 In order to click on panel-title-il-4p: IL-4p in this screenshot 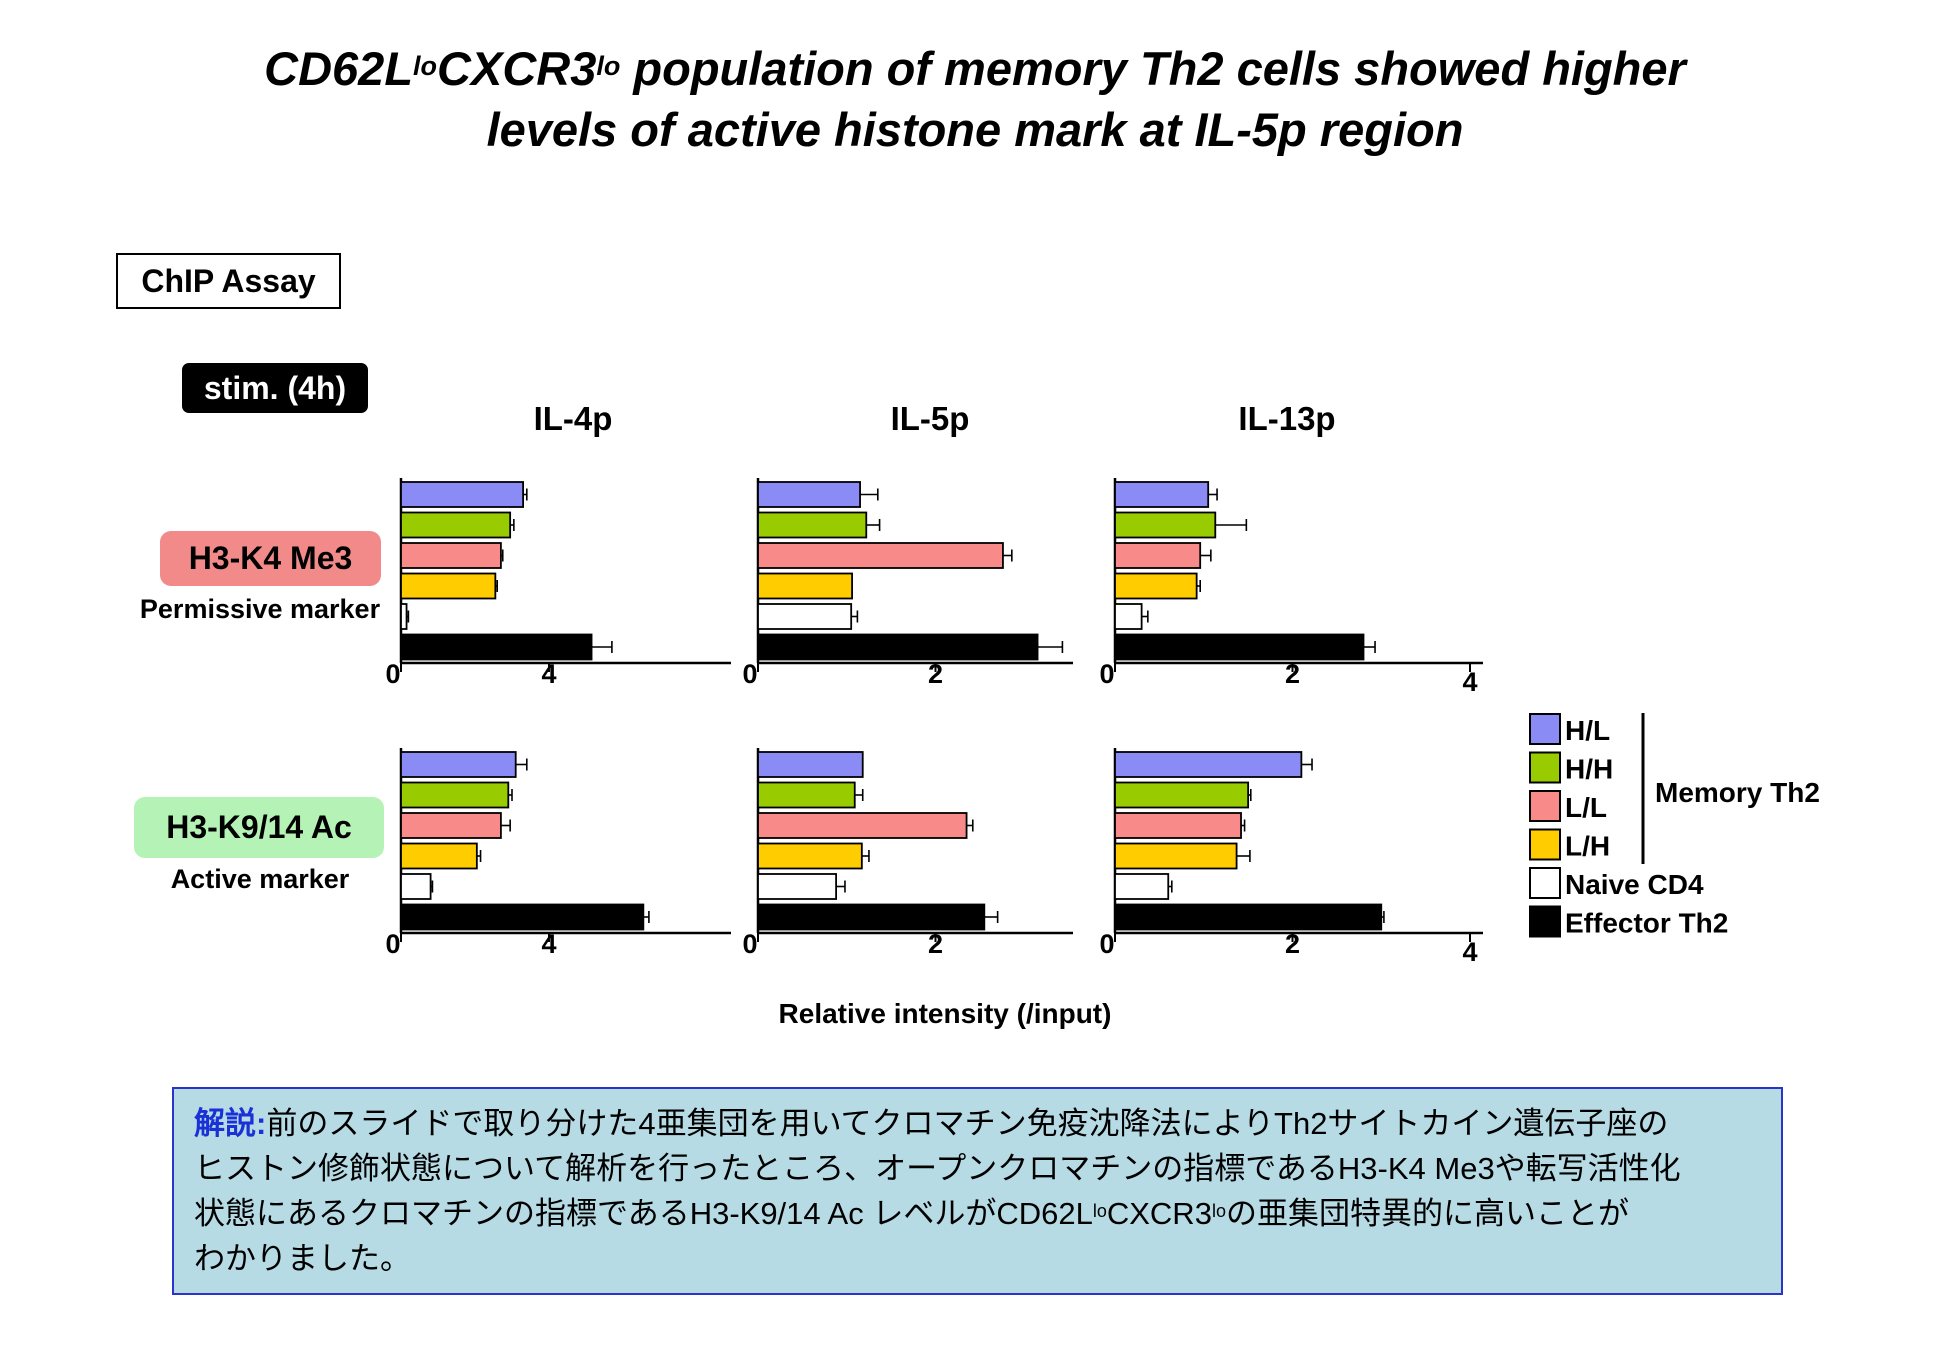, I will do `click(573, 418)`.